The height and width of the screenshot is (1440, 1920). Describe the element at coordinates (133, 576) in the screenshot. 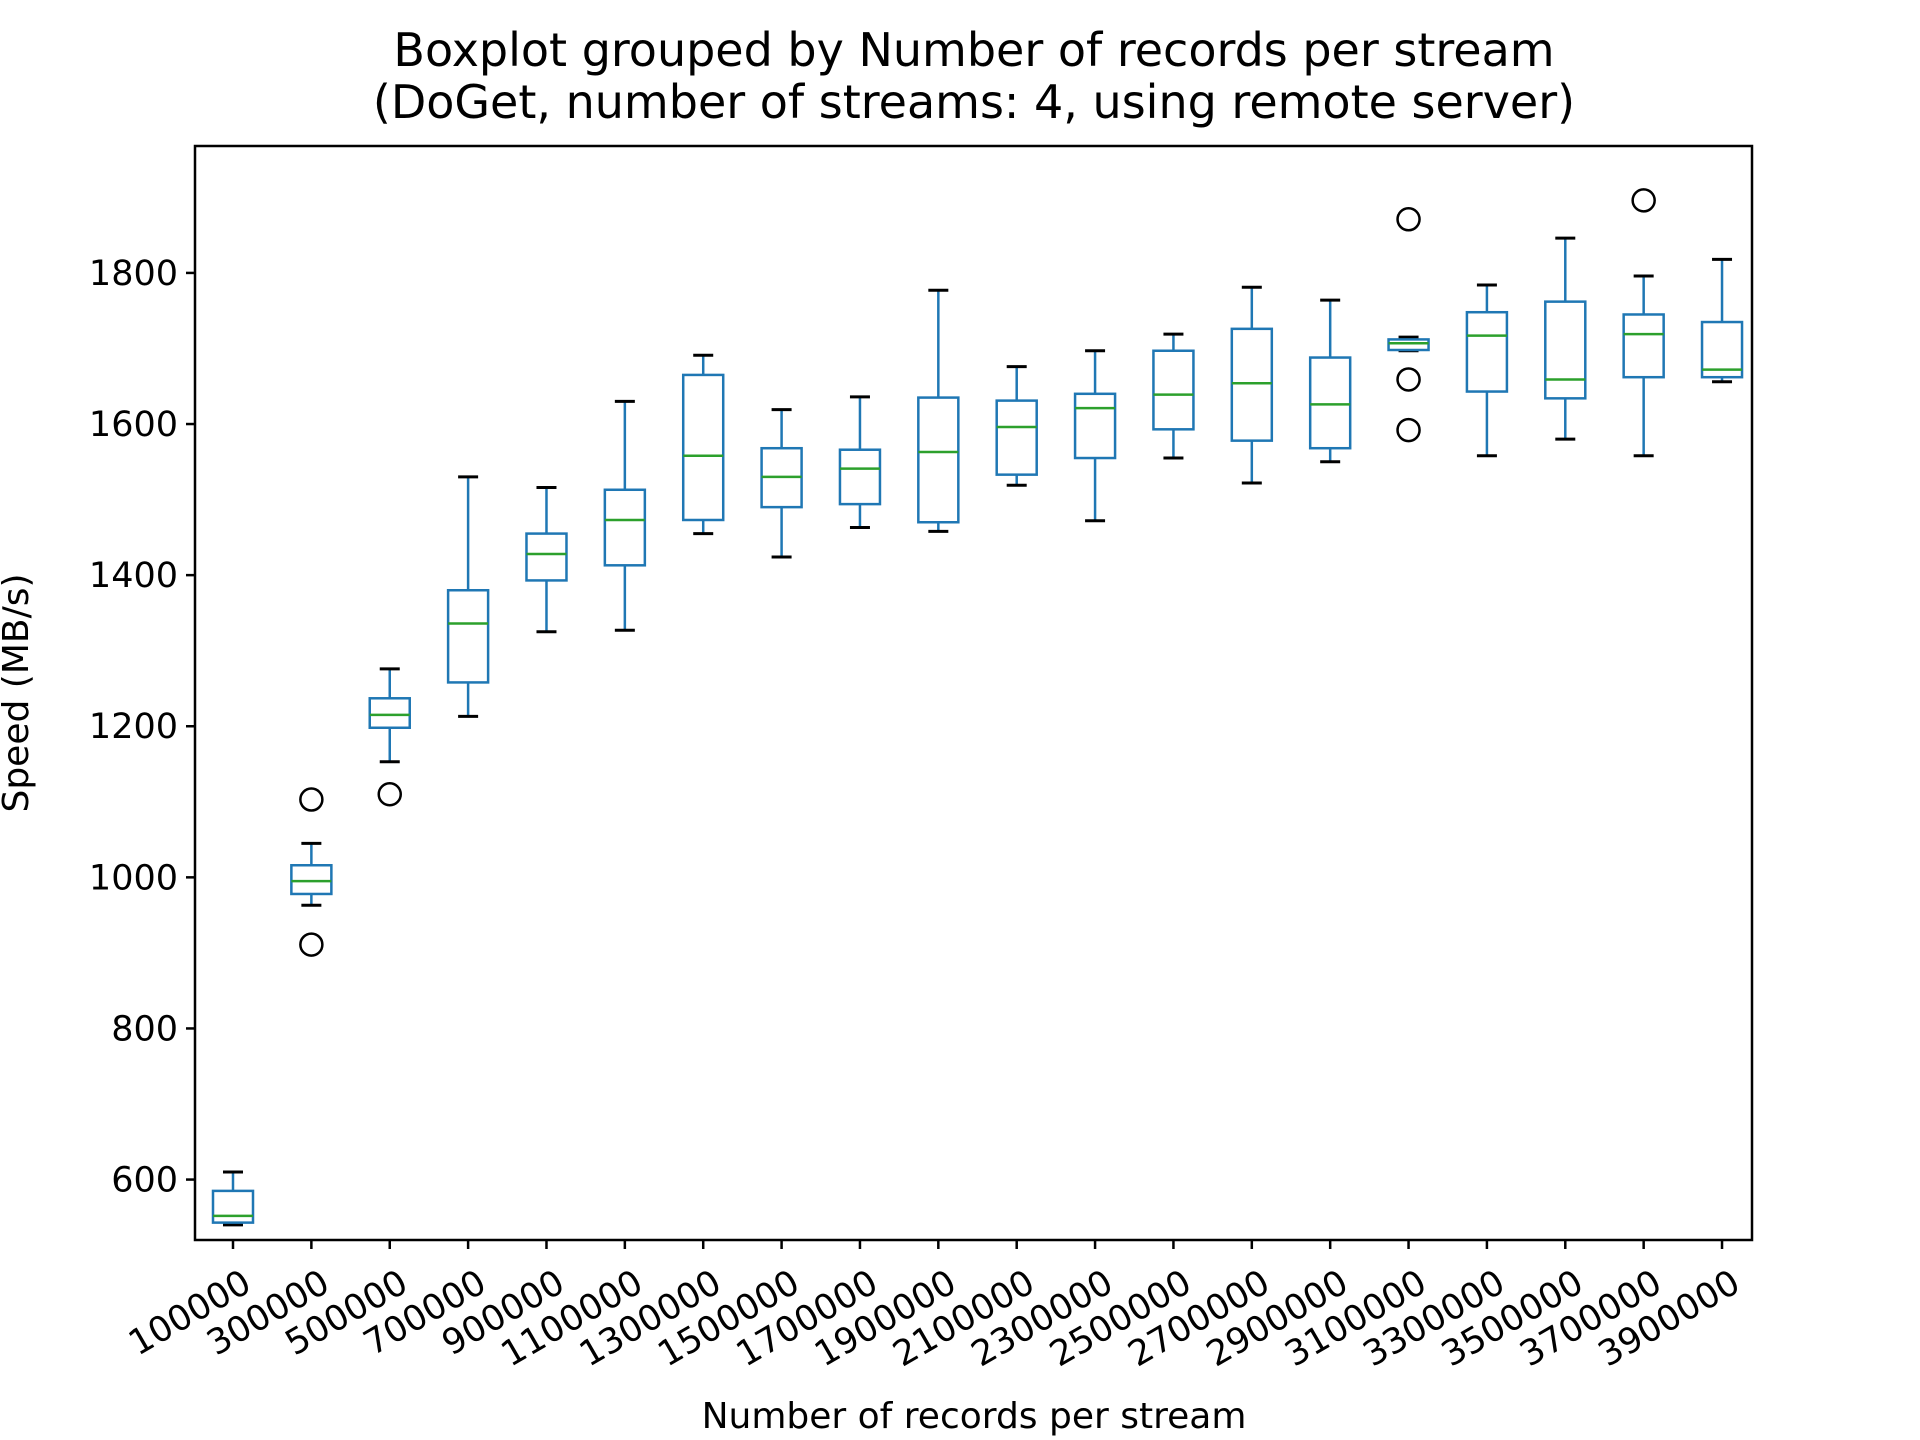

I see `y-tick-label: 1400` at that location.